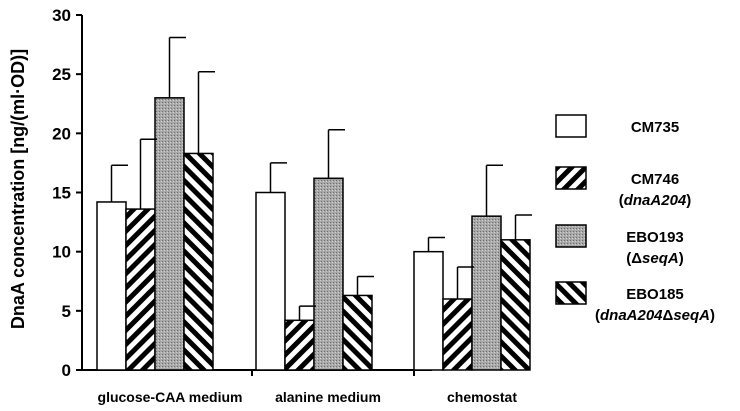  I want to click on y-tick-label: 30, so click(61, 15).